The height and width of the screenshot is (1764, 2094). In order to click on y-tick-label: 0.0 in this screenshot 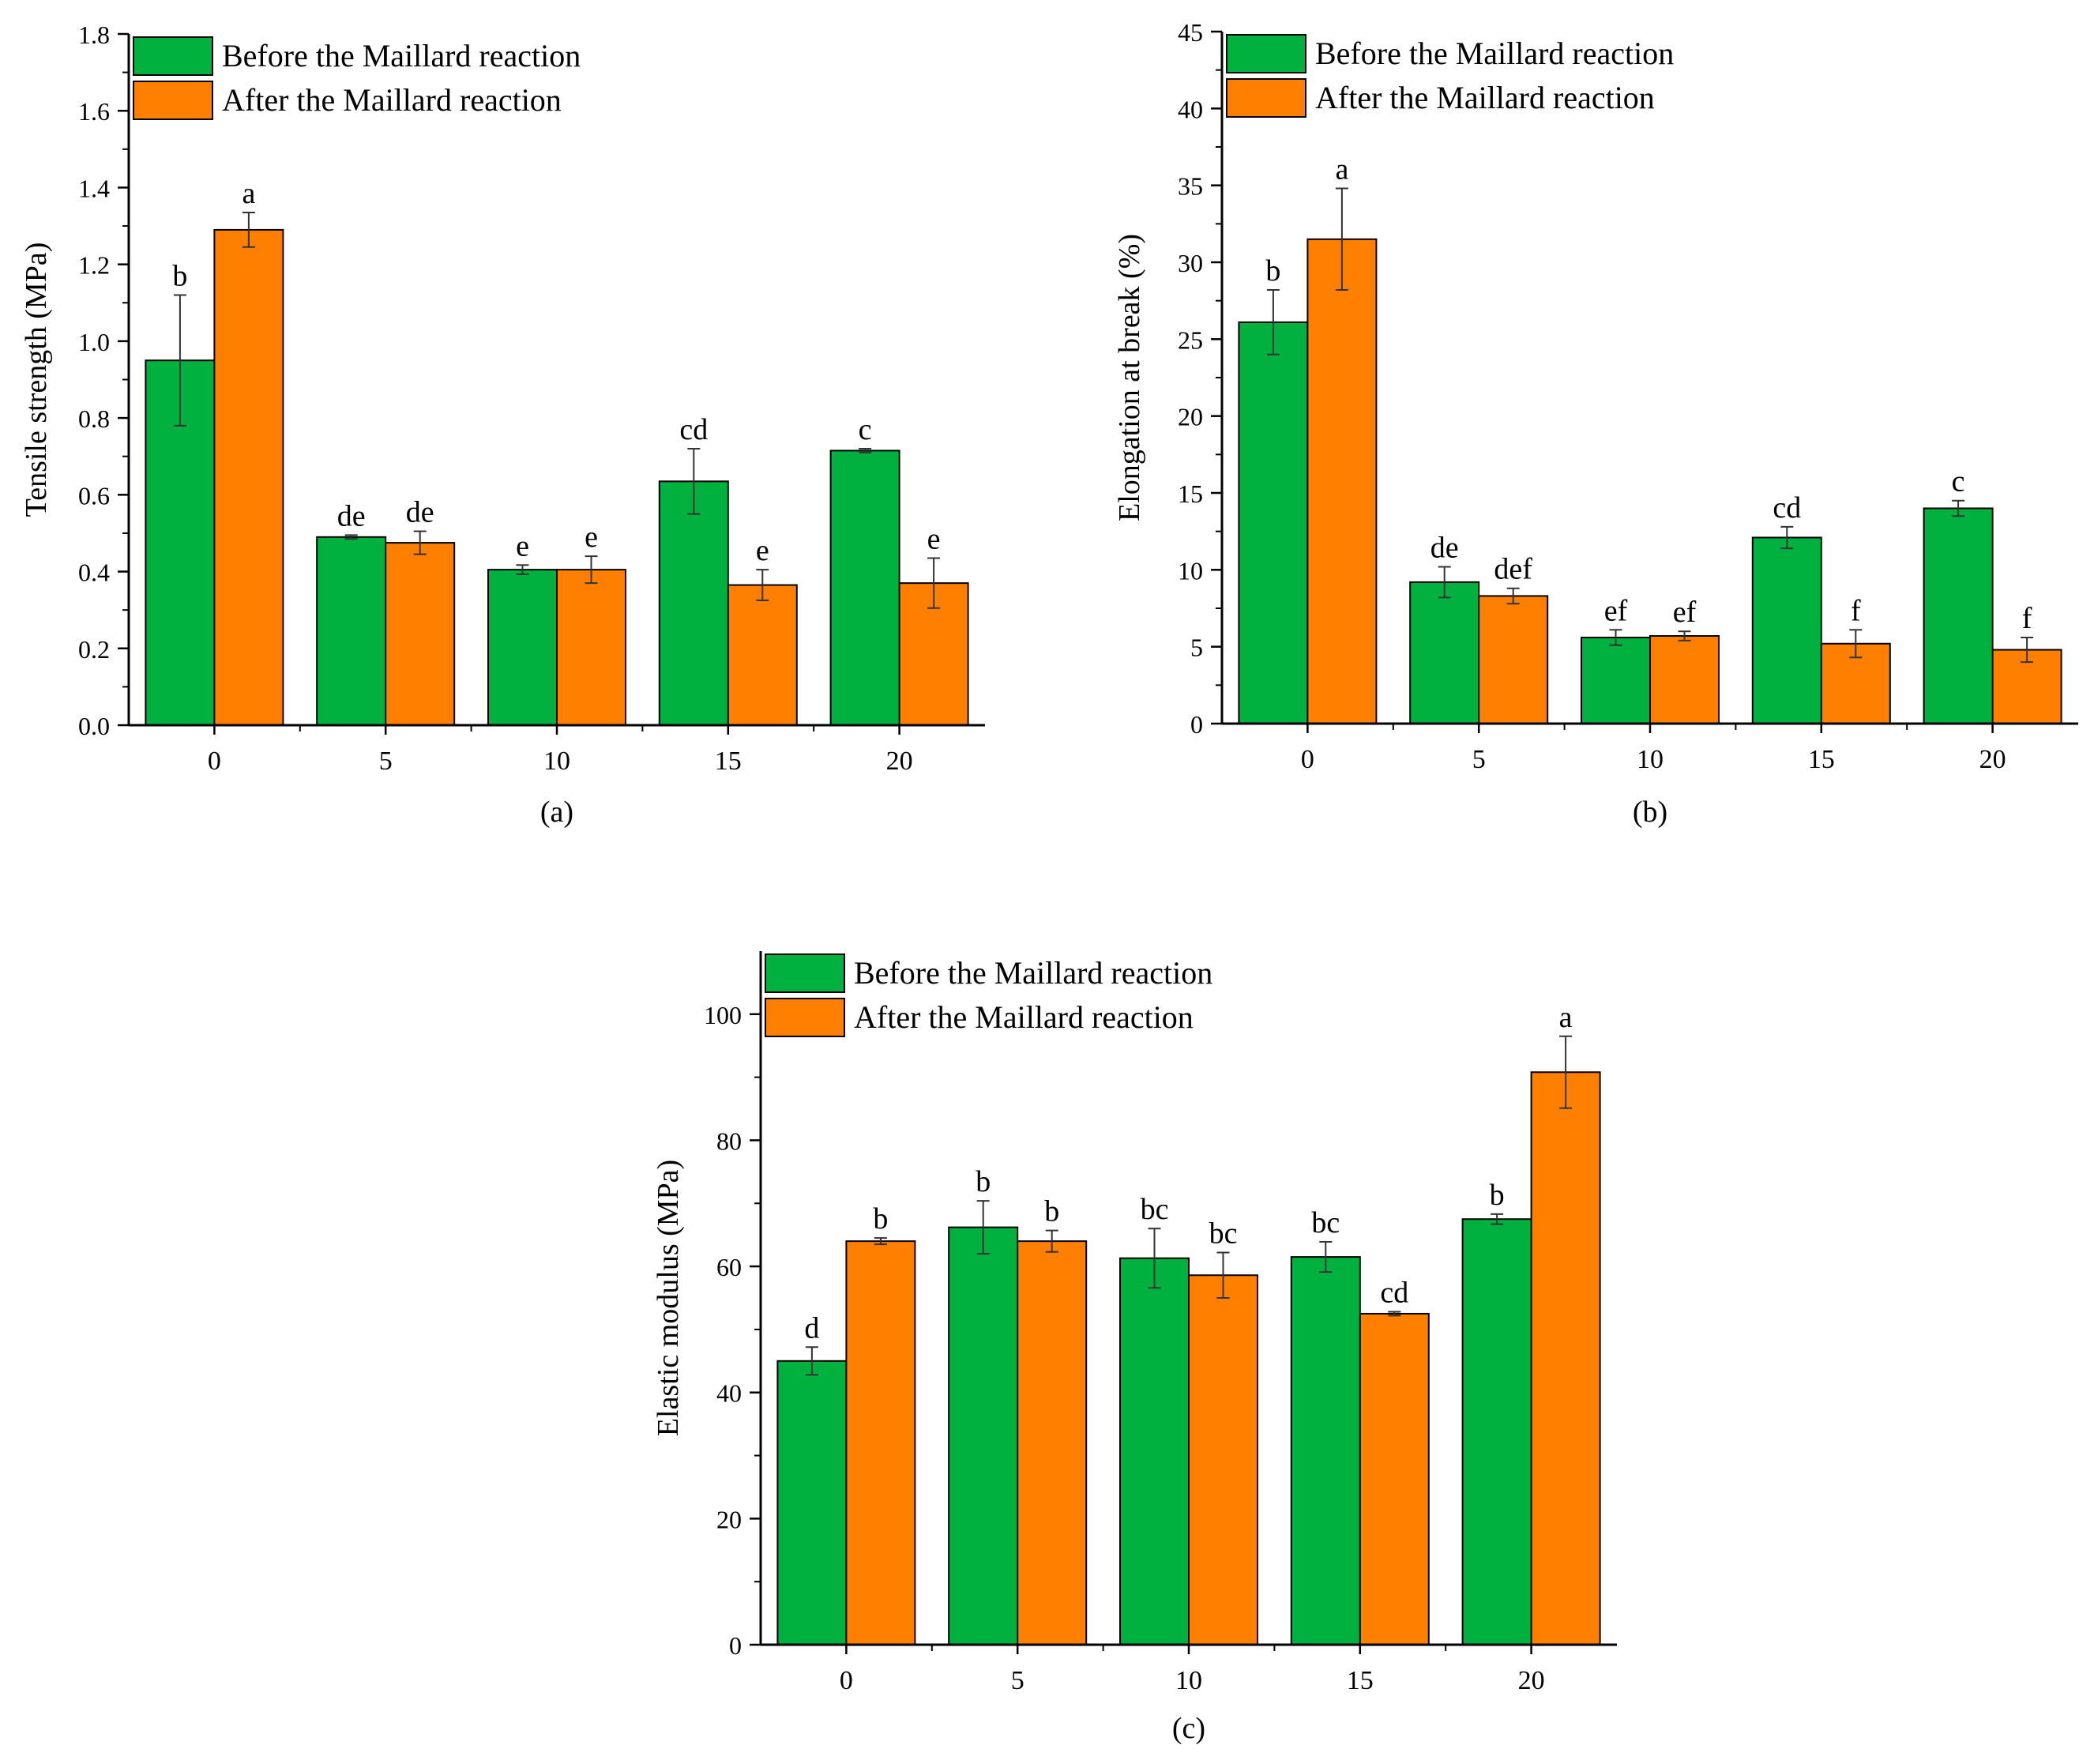, I will do `click(94, 726)`.